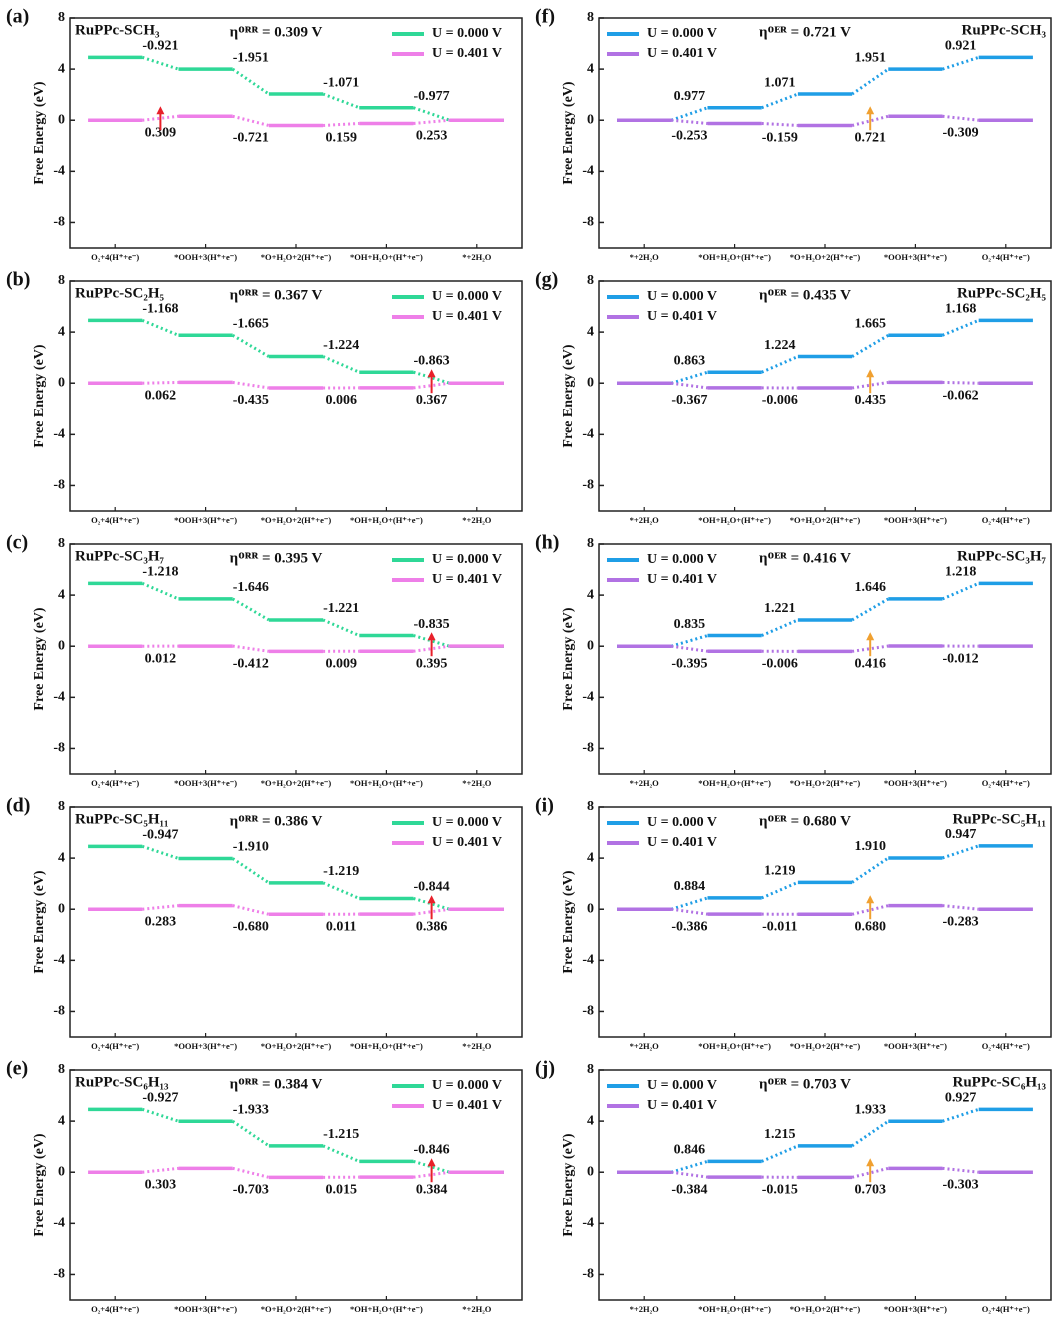  I want to click on step-label: 0.253, so click(432, 136).